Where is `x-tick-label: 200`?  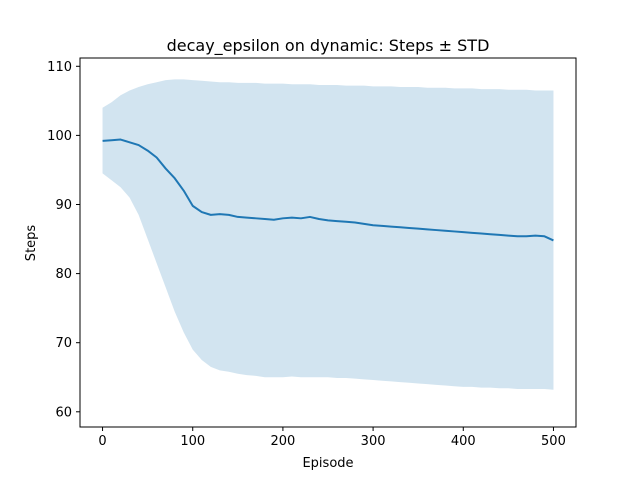 x-tick-label: 200 is located at coordinates (282, 441).